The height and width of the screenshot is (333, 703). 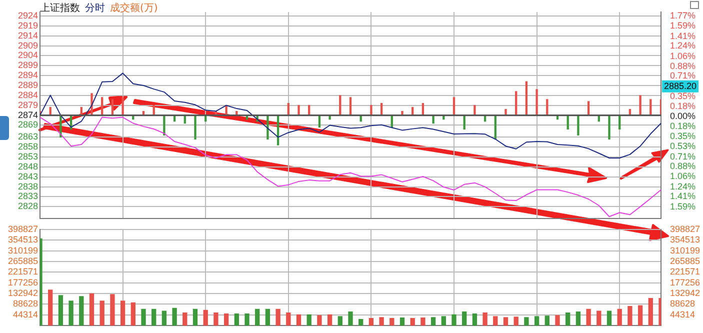 What do you see at coordinates (680, 85) in the screenshot?
I see `text: 2885.20` at bounding box center [680, 85].